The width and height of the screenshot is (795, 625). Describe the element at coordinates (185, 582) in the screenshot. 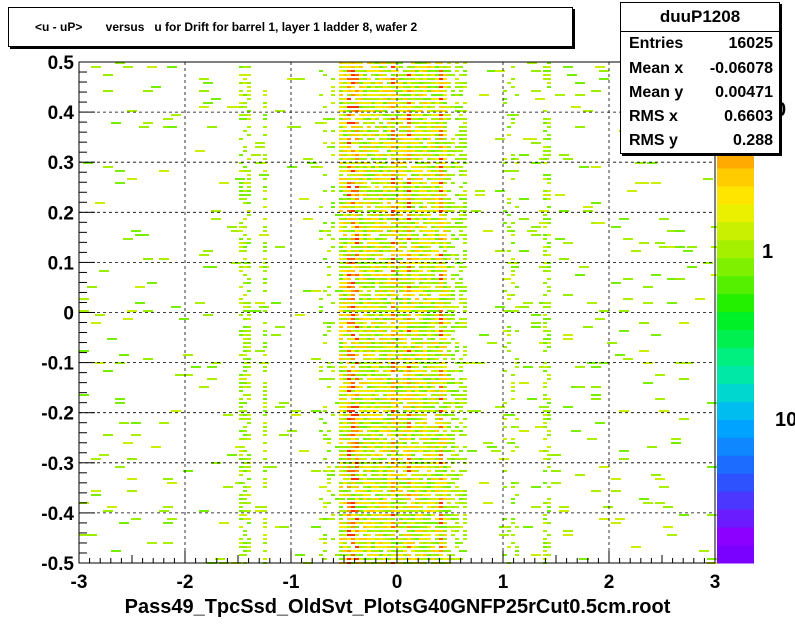

I see `x-tick-label: -2` at that location.